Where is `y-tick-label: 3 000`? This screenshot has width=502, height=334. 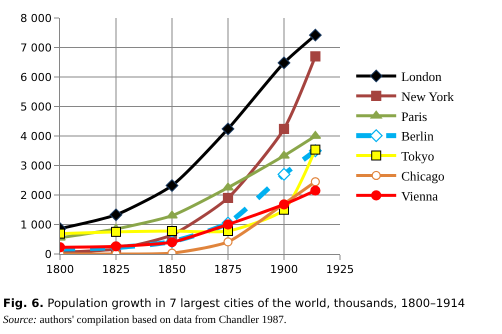 y-tick-label: 3 000 is located at coordinates (36, 165).